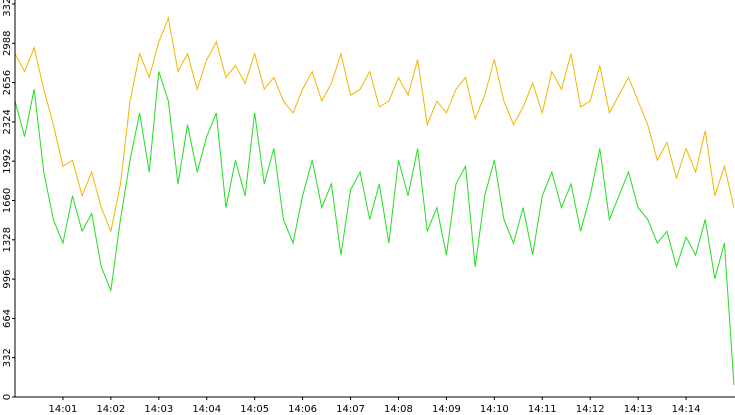  I want to click on x-tick-label: 14:02, so click(110, 409).